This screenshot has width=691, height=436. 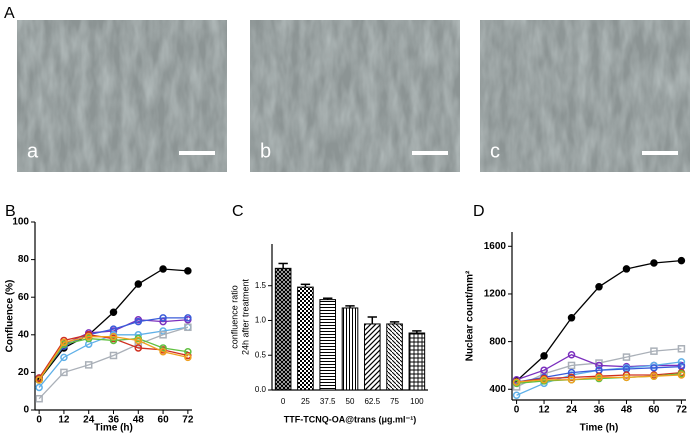 What do you see at coordinates (33, 151) in the screenshot?
I see `image-label: a` at bounding box center [33, 151].